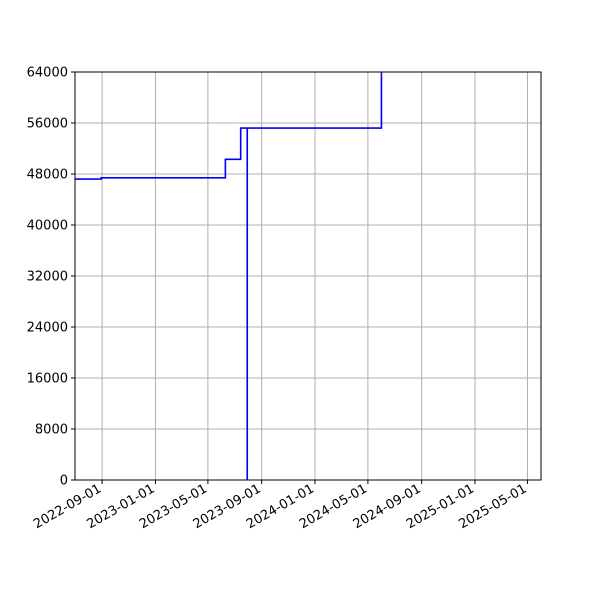 The height and width of the screenshot is (600, 600). Describe the element at coordinates (47, 73) in the screenshot. I see `y-tick-label: 64000` at that location.